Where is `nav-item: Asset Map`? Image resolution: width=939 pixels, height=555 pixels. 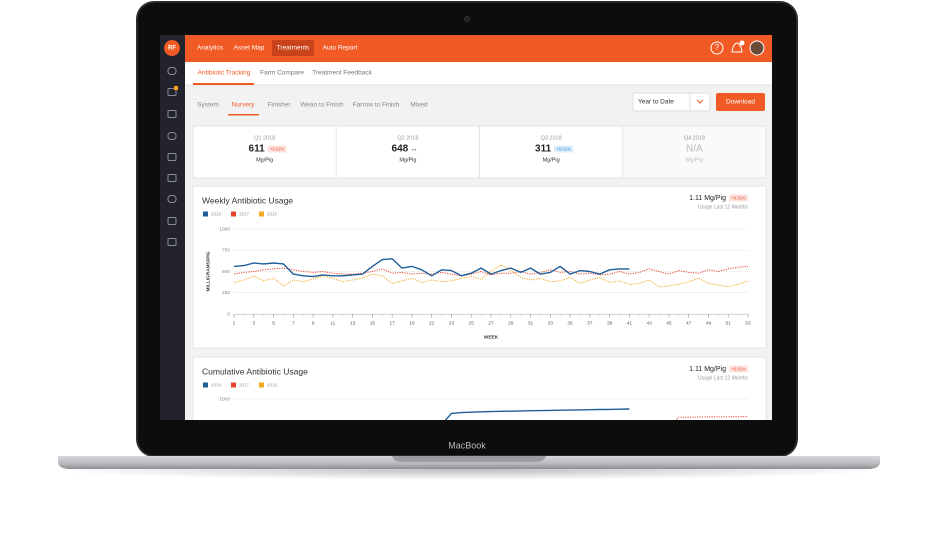 nav-item: Asset Map is located at coordinates (249, 48).